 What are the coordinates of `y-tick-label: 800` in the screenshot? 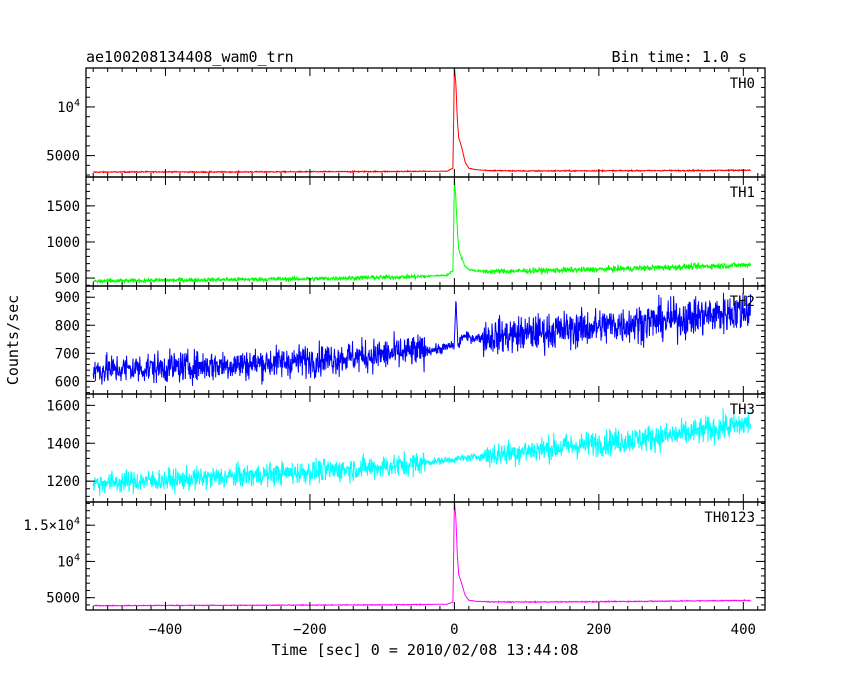 It's located at (67, 326).